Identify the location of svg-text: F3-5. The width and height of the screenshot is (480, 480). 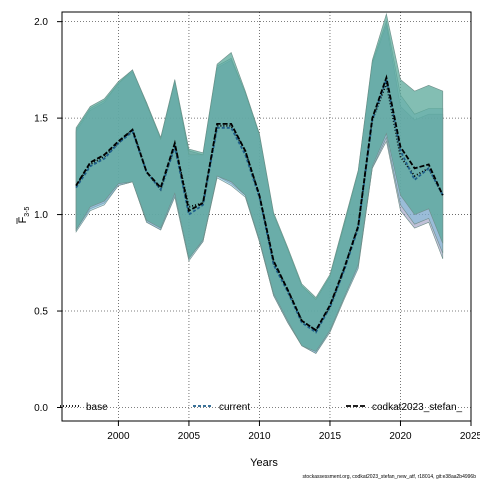
(24, 214).